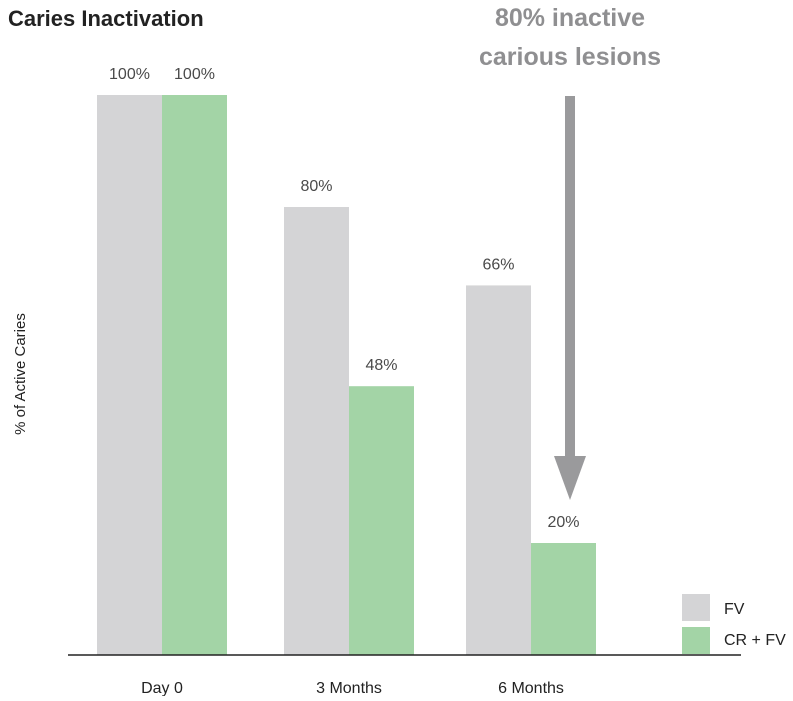  Describe the element at coordinates (696, 640) in the screenshot. I see `legend-swatch-cr-fv` at that location.